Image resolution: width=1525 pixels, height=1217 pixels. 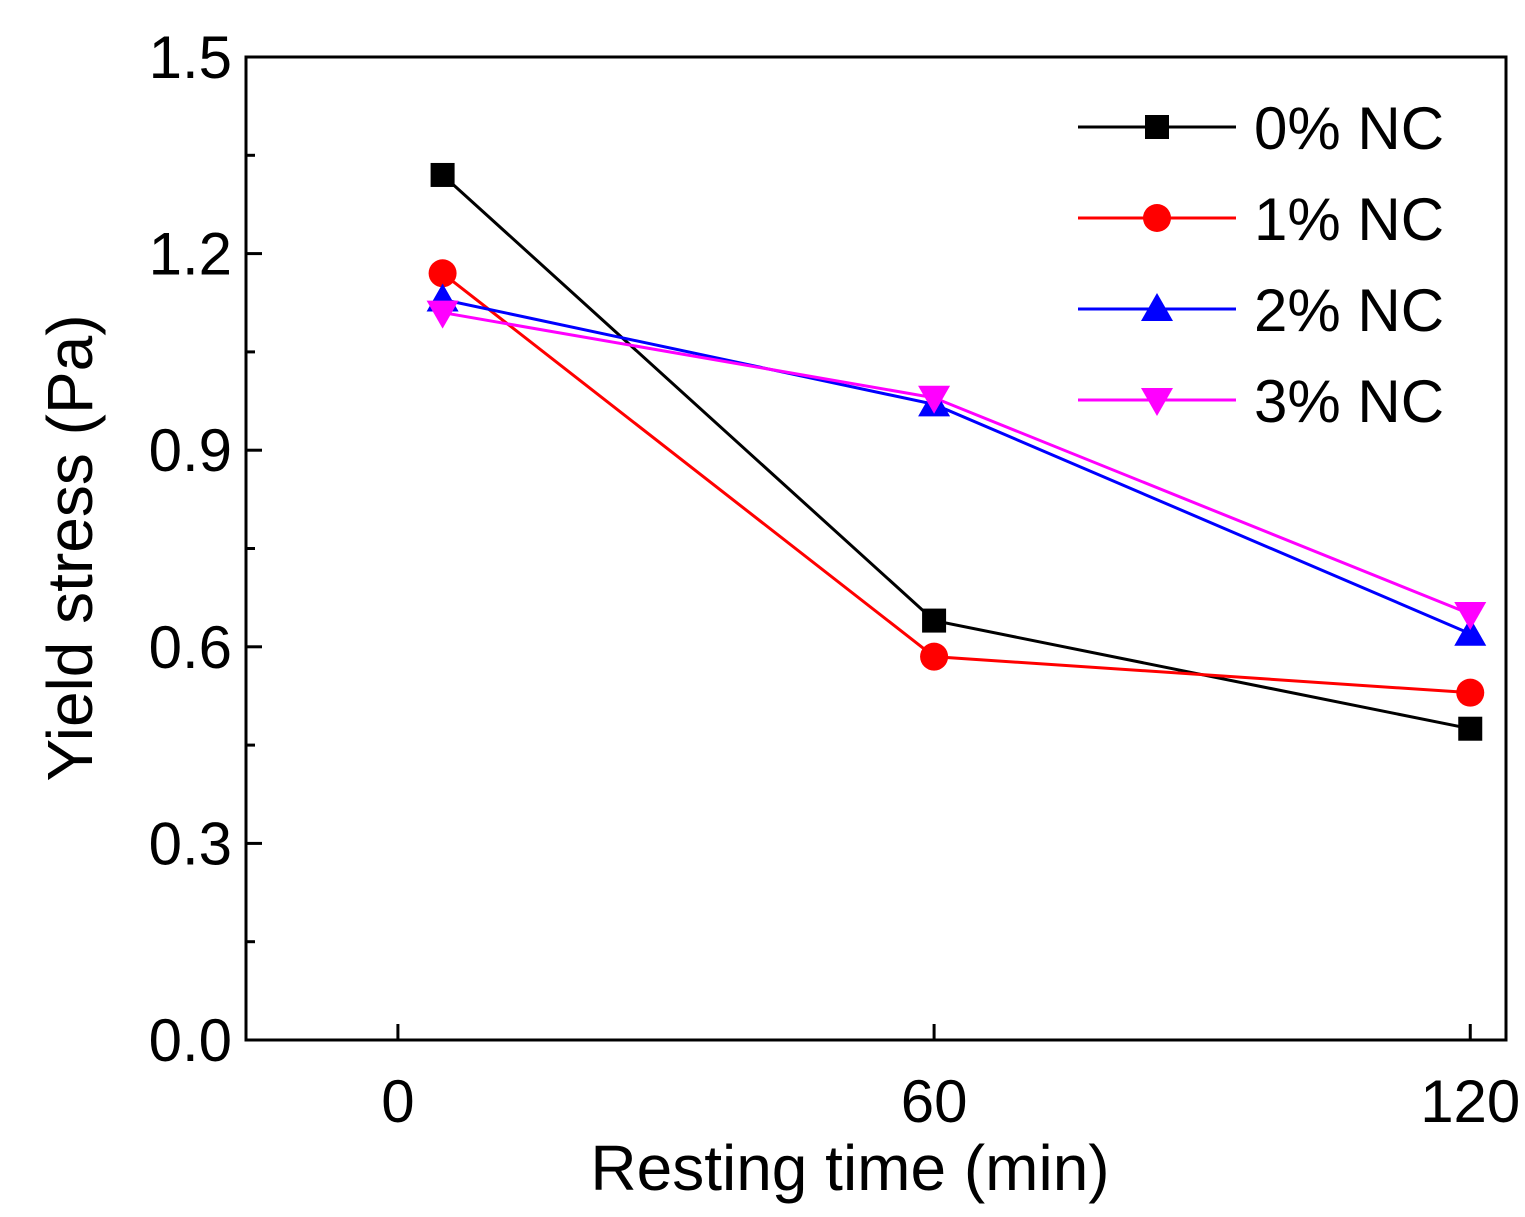 What do you see at coordinates (190, 647) in the screenshot?
I see `y-tick-label: 0.6` at bounding box center [190, 647].